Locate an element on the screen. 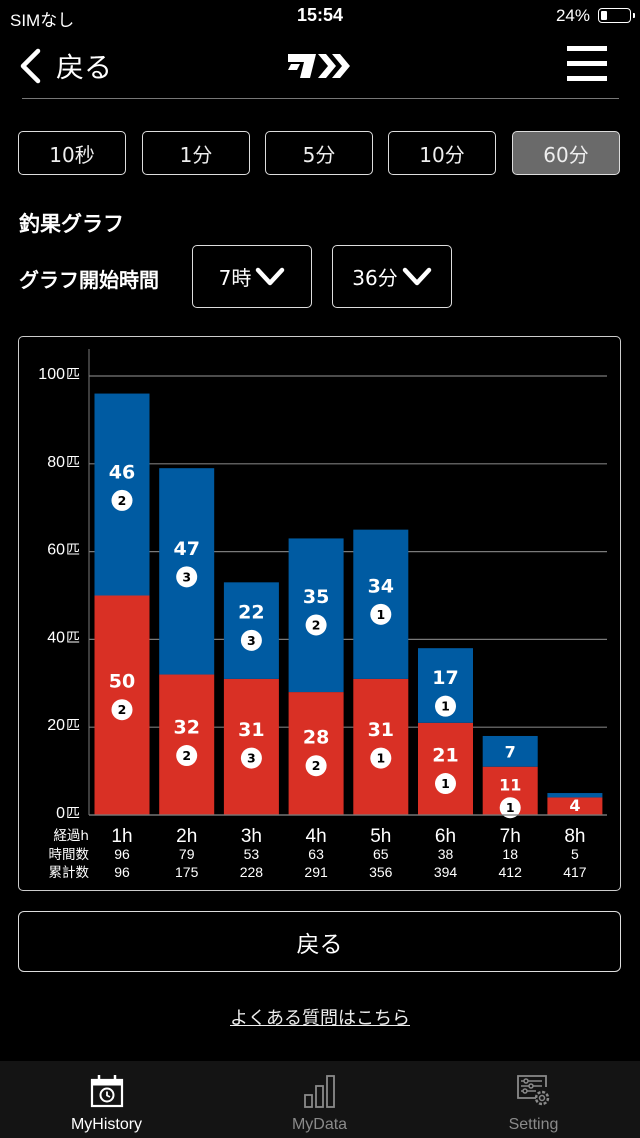 The width and height of the screenshot is (640, 1138). hourly-total-value: 18 is located at coordinates (510, 854).